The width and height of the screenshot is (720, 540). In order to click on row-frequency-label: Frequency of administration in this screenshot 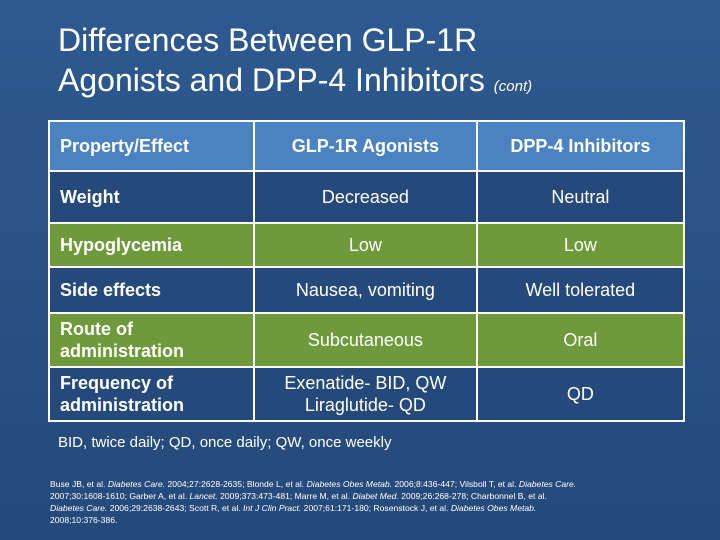, I will do `click(151, 394)`.